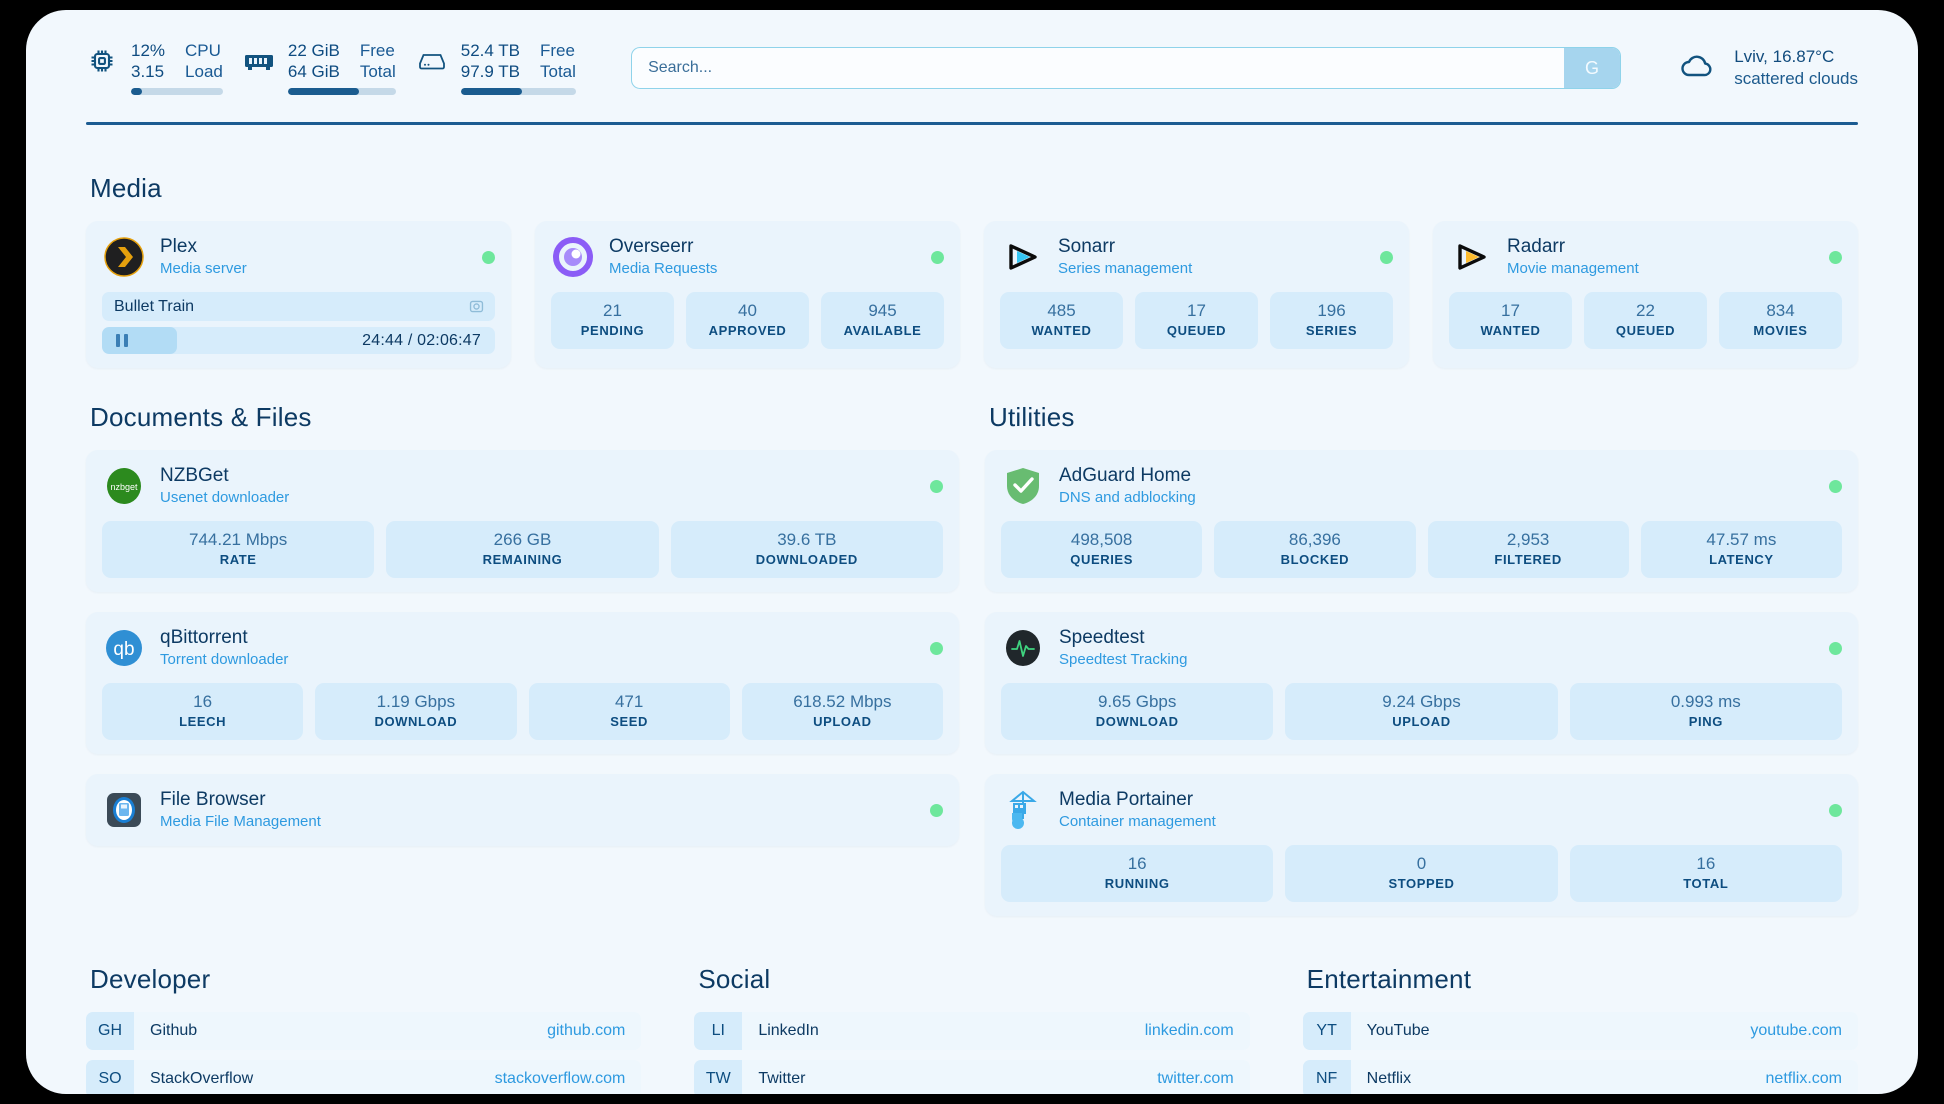  I want to click on stat-label: STOPPED, so click(1421, 883).